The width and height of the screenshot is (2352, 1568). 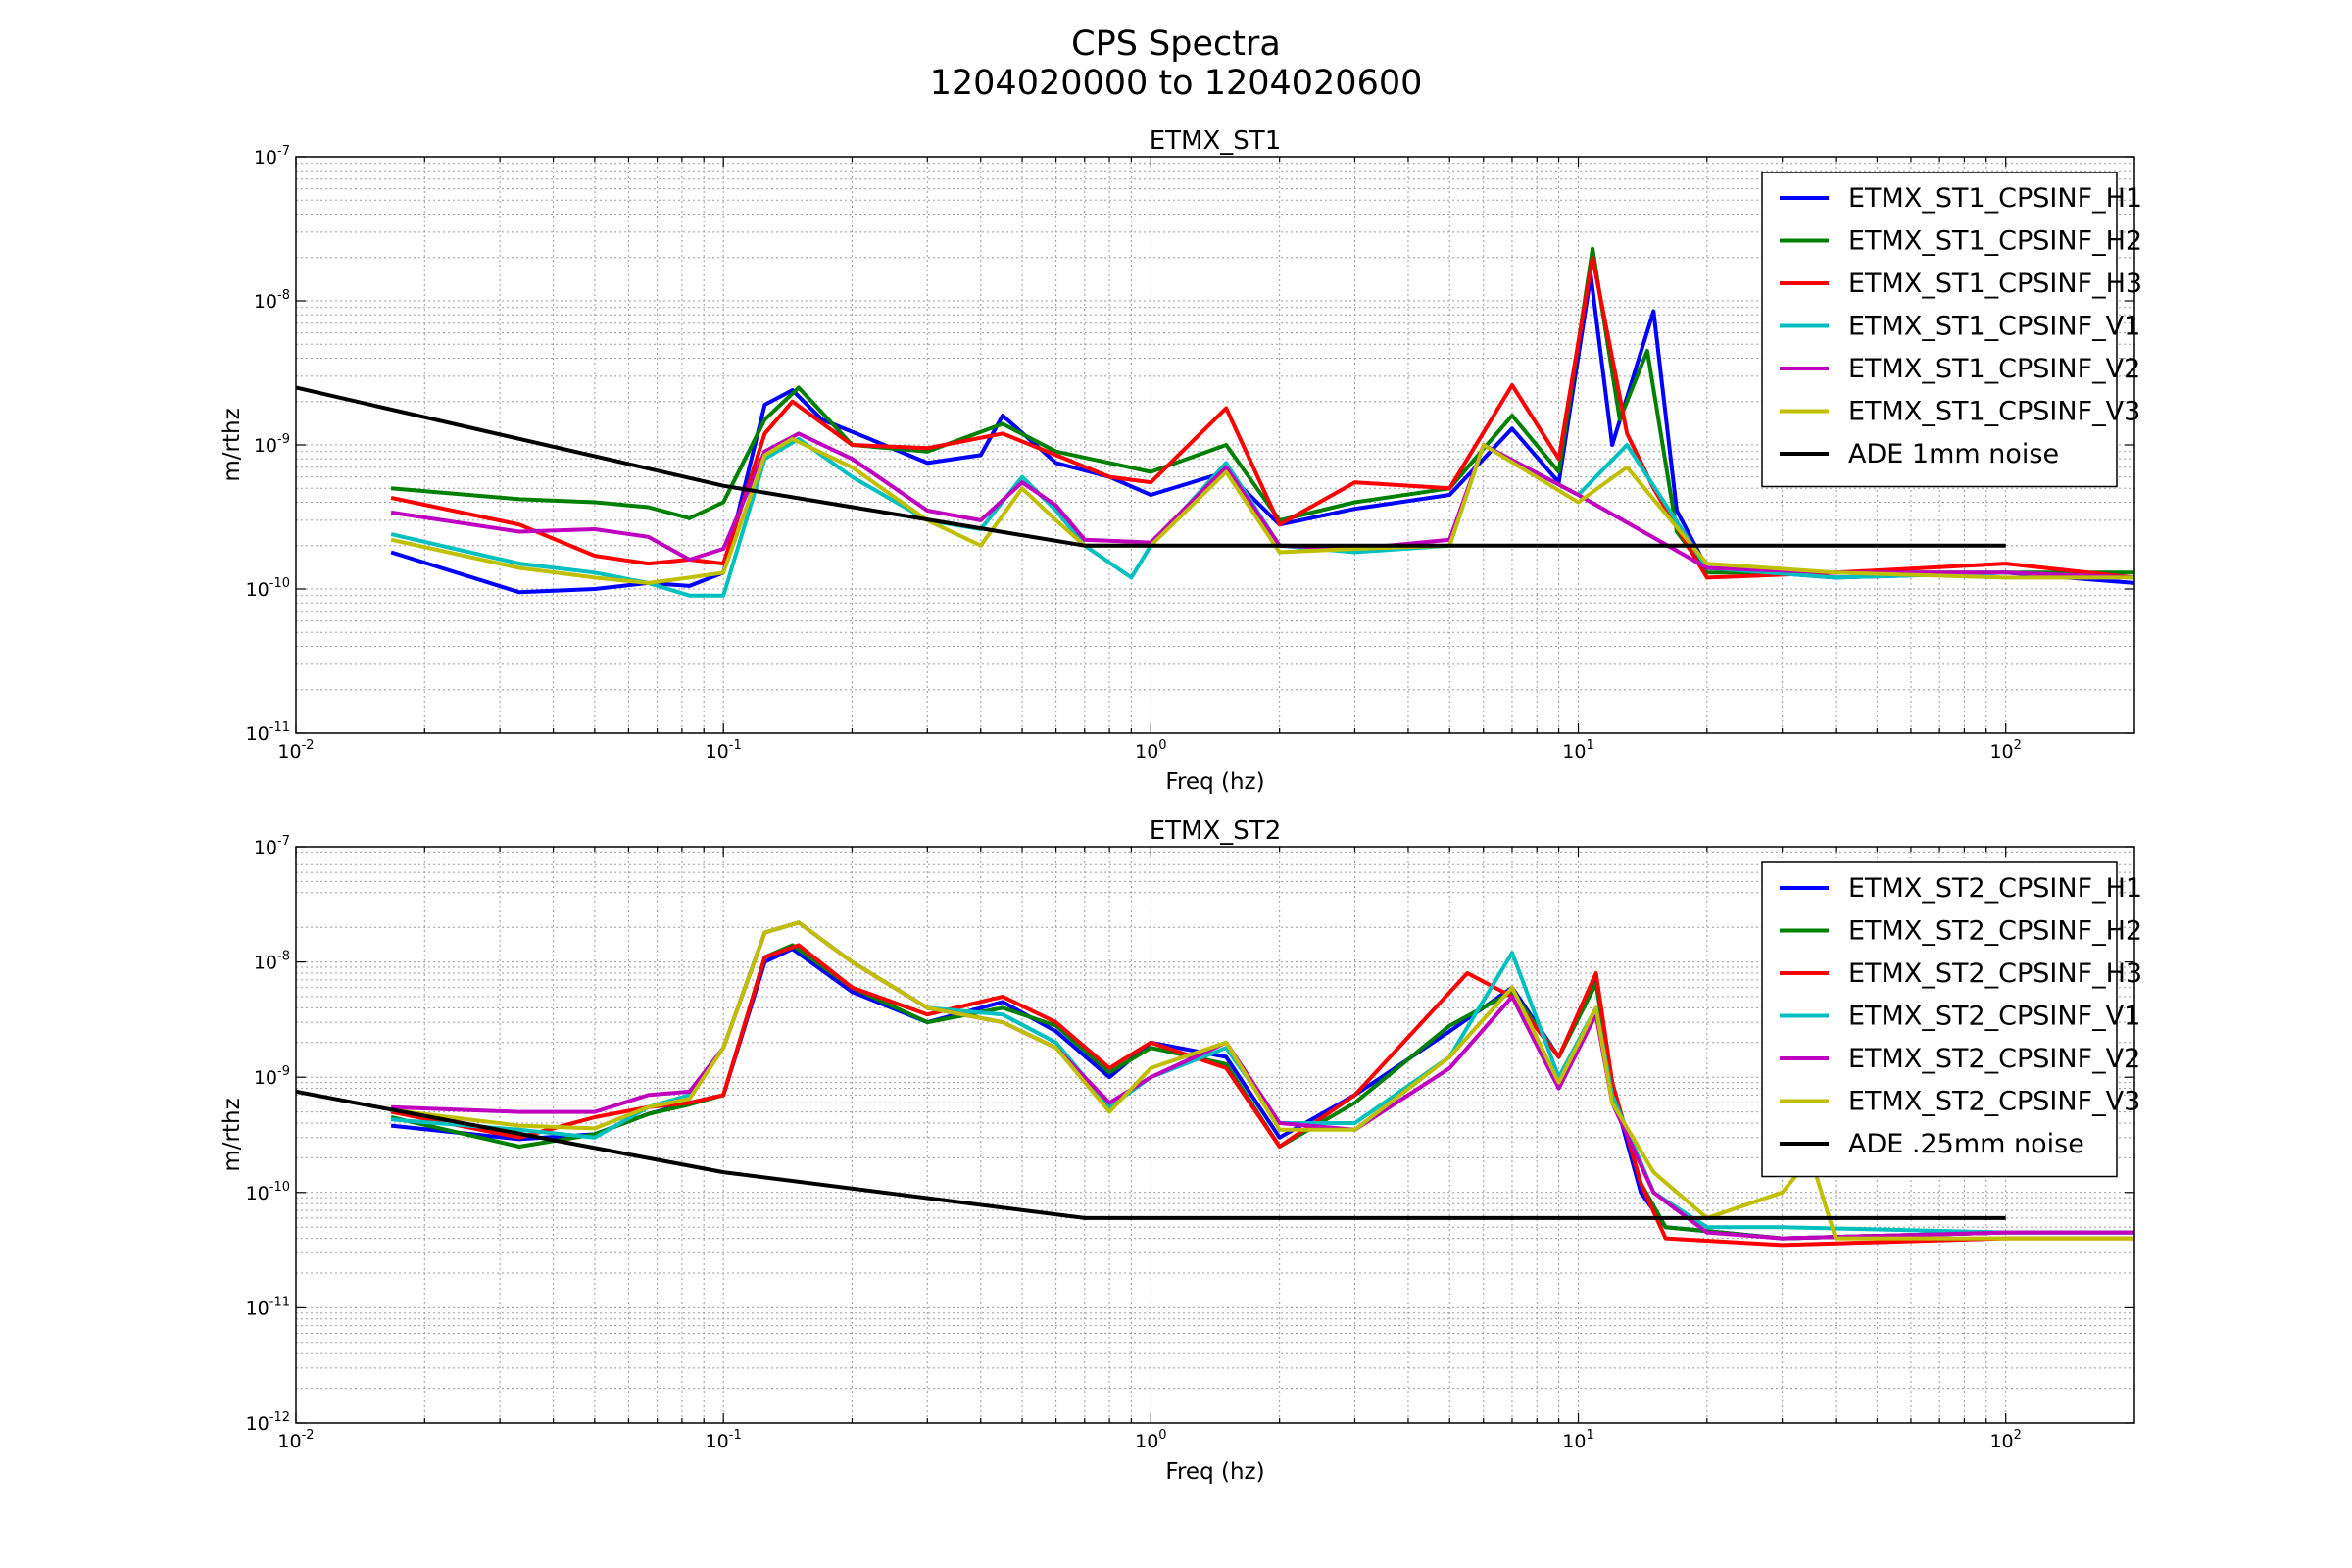 I want to click on legend-label: ETMX_ST1_CPSINF_V2, so click(x=1994, y=369).